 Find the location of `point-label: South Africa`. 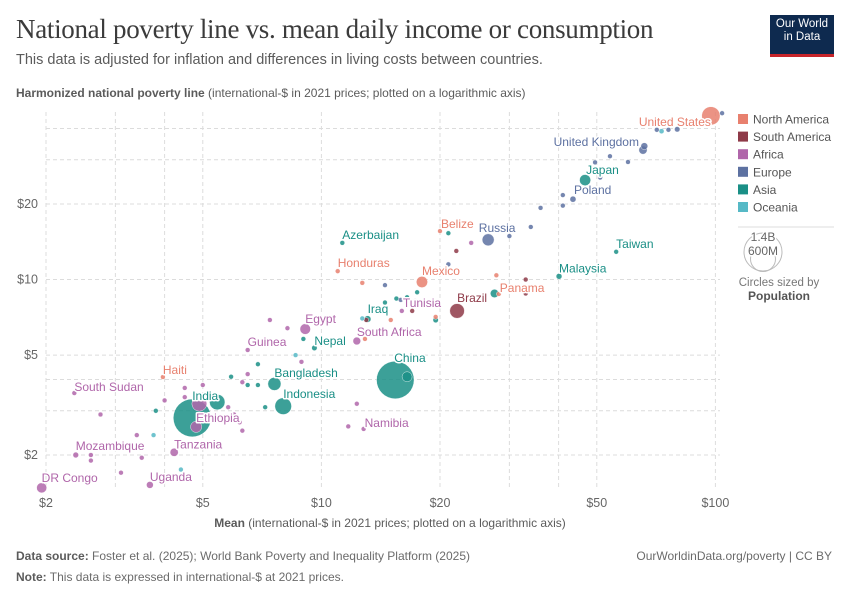

point-label: South Africa is located at coordinates (389, 332).